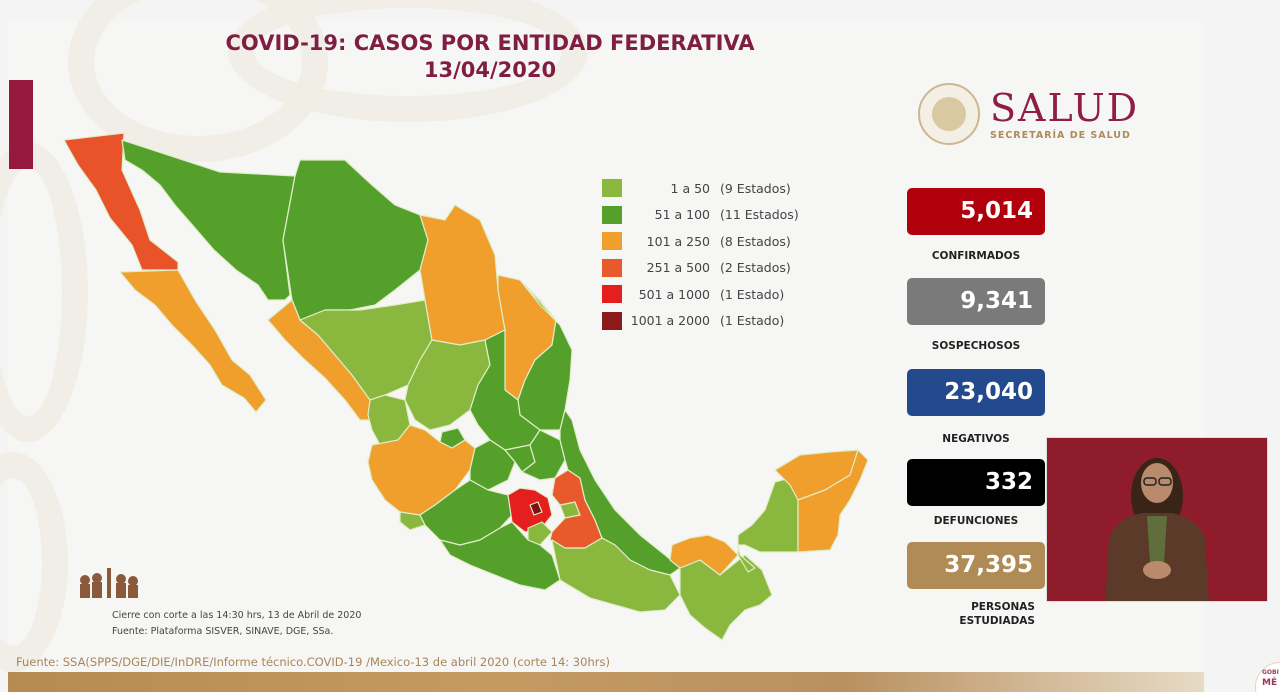 The width and height of the screenshot is (1280, 692). I want to click on estudiadas-label: PERSONAS ESTUDIADAS, so click(971, 614).